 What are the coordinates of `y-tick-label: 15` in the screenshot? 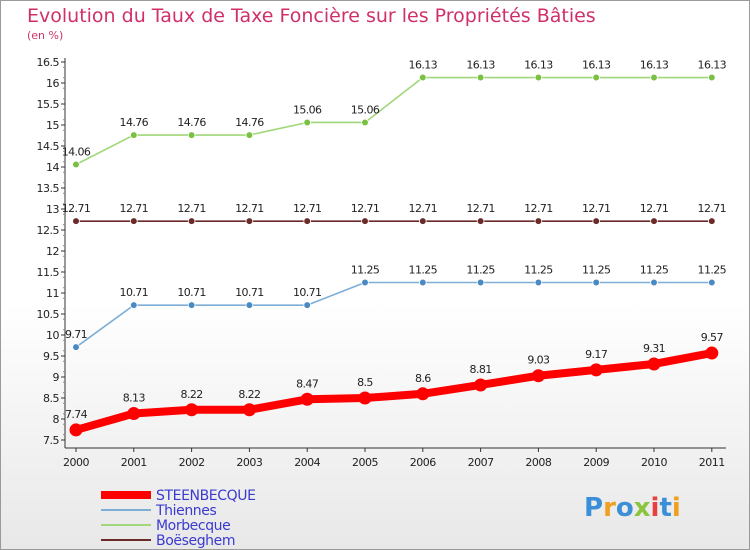 It's located at (52, 125).